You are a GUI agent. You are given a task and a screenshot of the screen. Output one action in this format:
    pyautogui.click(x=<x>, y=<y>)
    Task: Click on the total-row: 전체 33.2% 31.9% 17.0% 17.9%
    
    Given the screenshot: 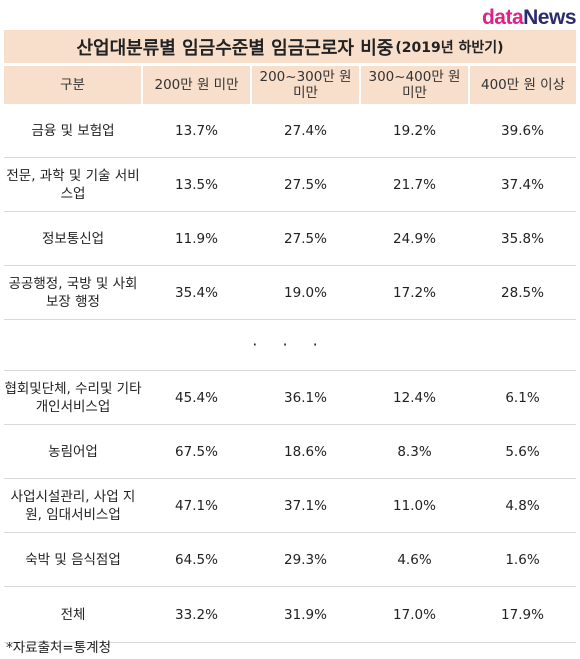 What is the action you would take?
    pyautogui.click(x=290, y=614)
    